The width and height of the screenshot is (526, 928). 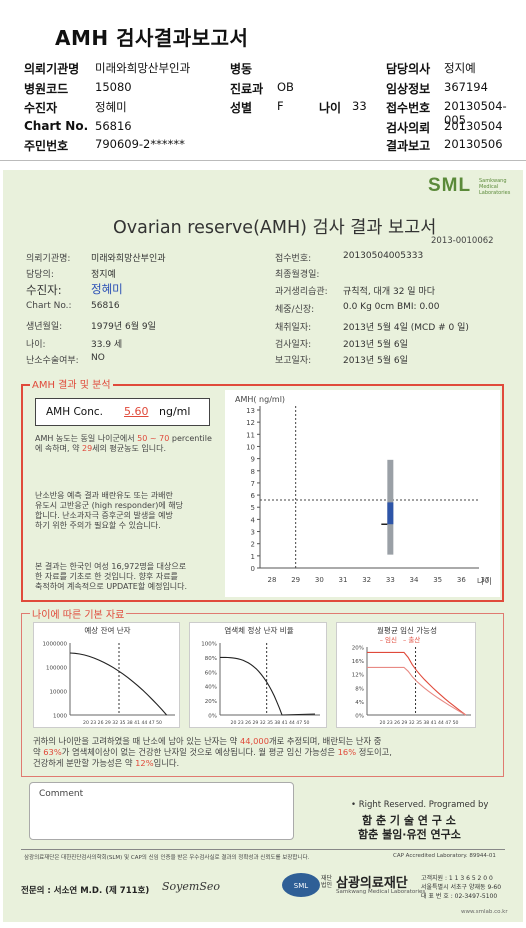 What do you see at coordinates (113, 126) in the screenshot?
I see `chart-no-value: 56816` at bounding box center [113, 126].